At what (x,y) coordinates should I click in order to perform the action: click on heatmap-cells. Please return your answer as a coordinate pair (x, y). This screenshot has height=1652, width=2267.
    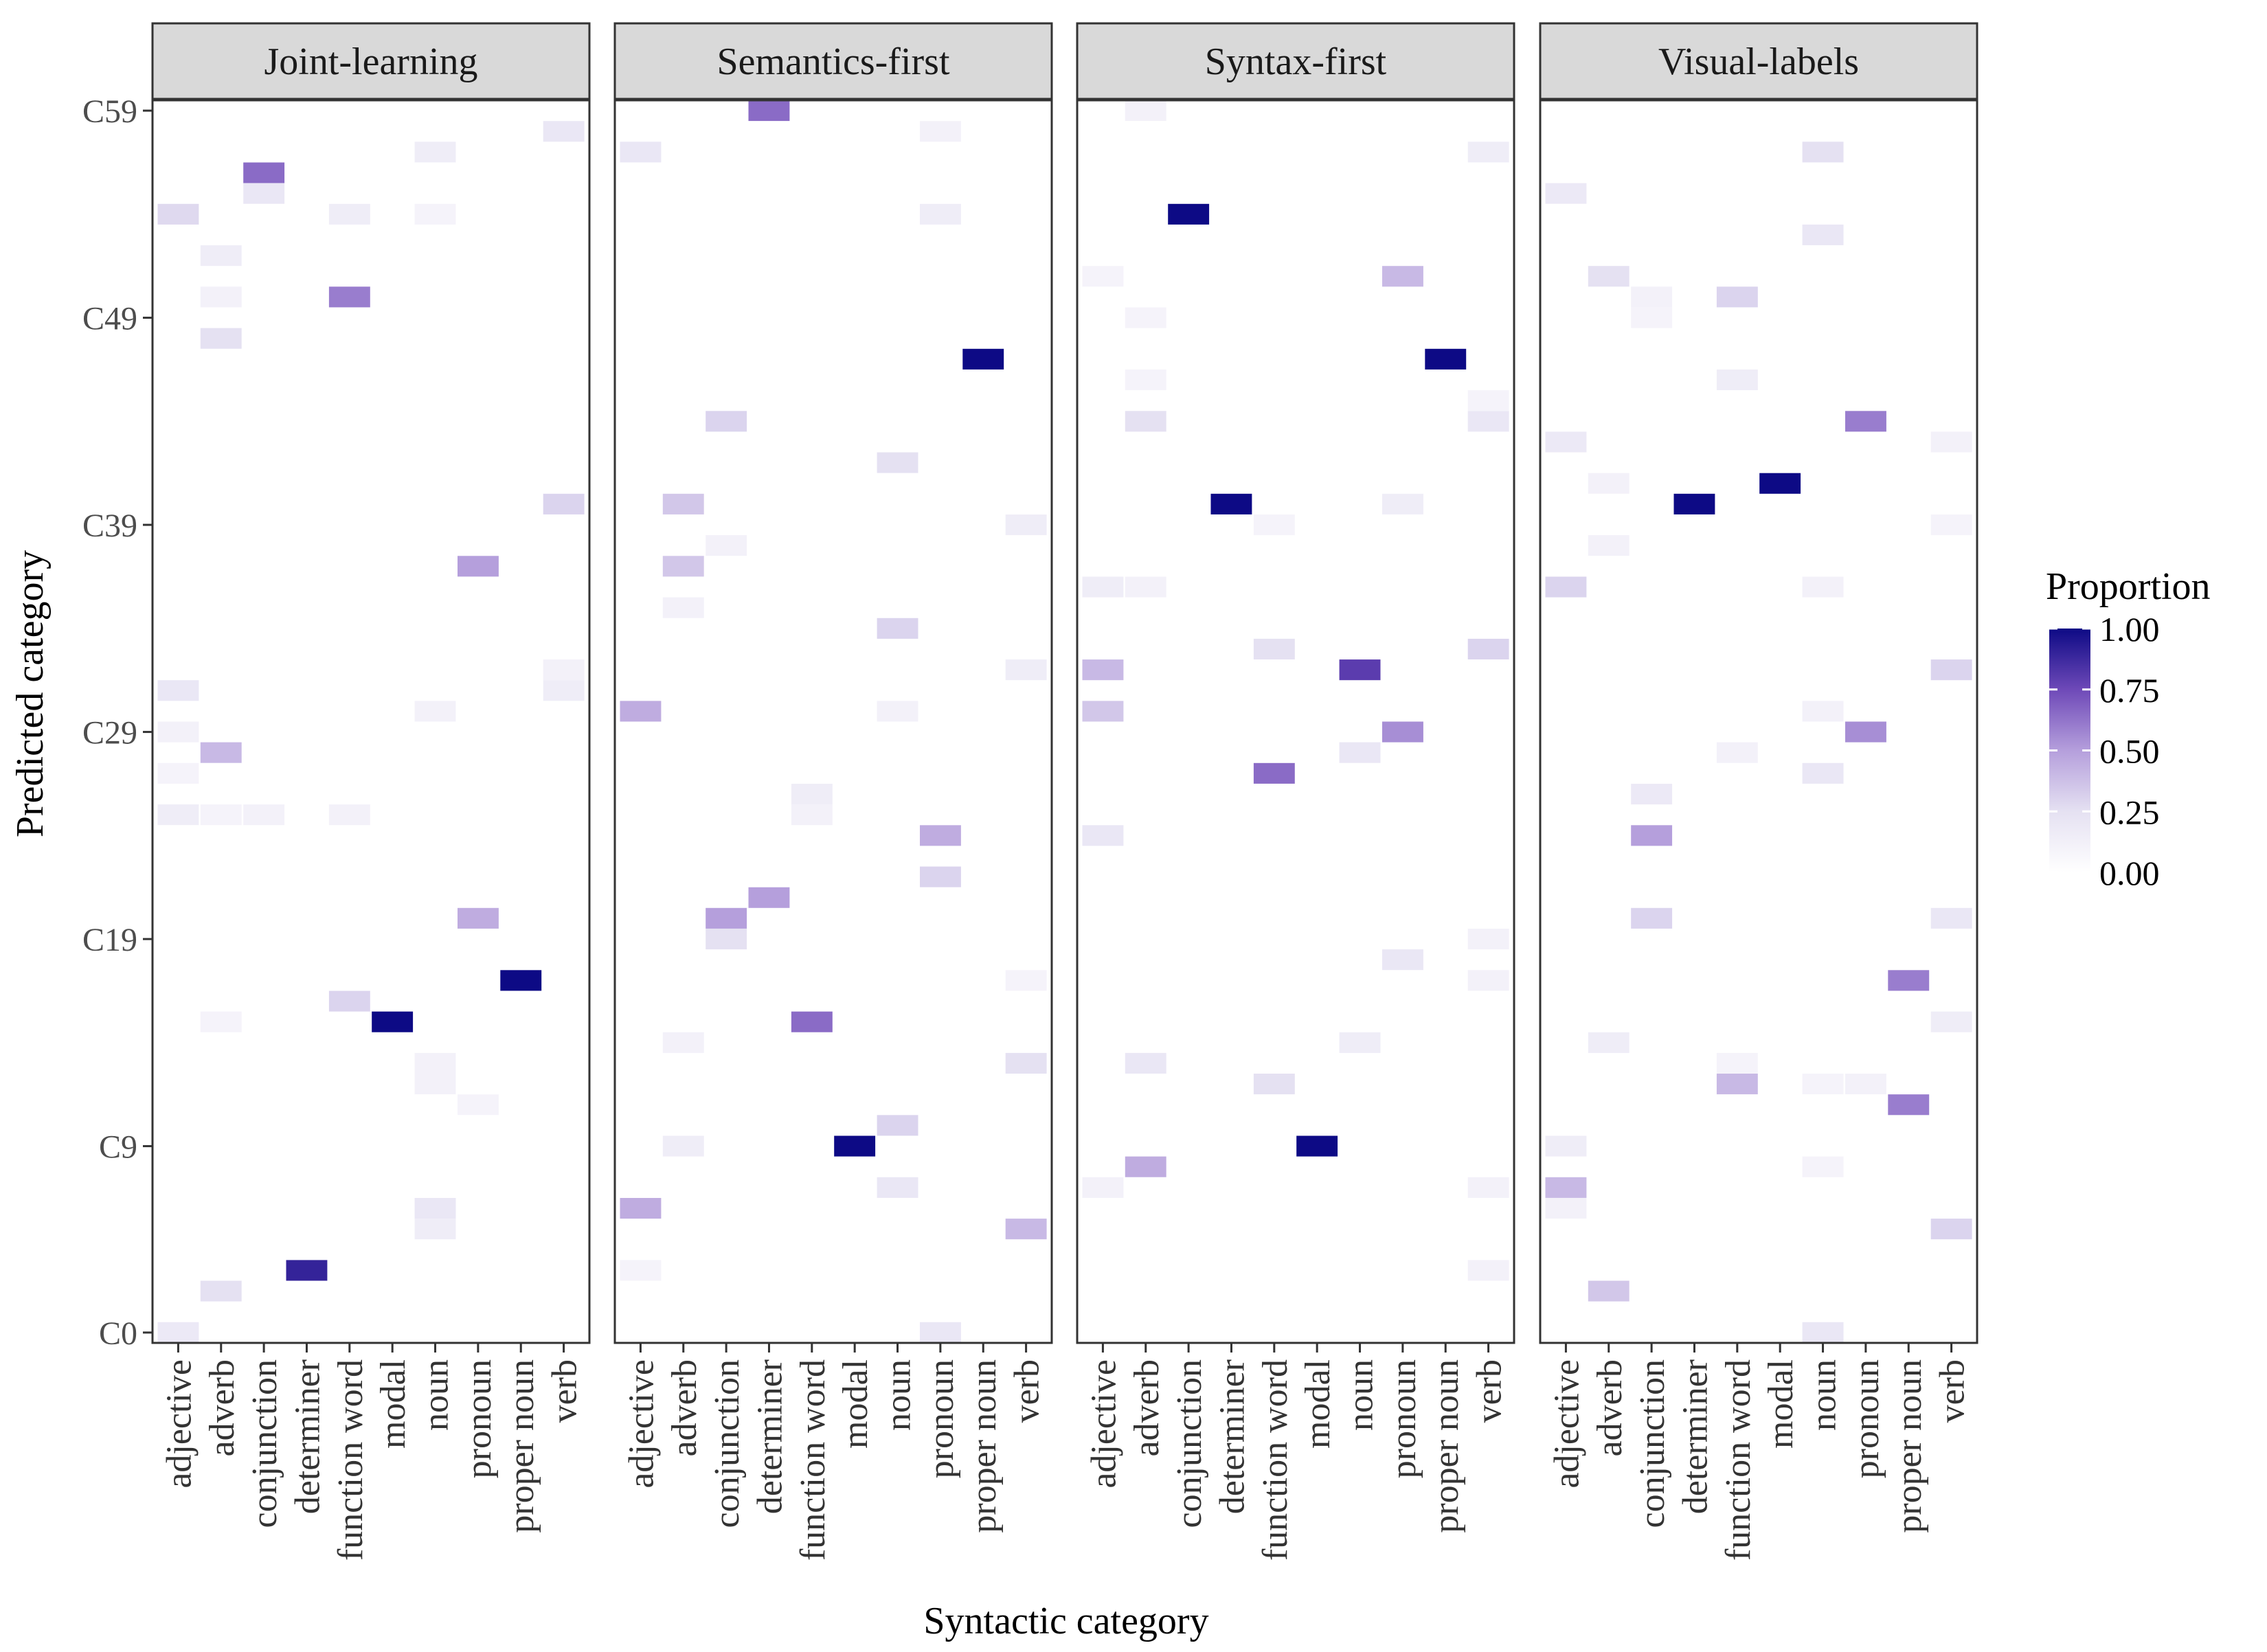
    Looking at the image, I should click on (1759, 742).